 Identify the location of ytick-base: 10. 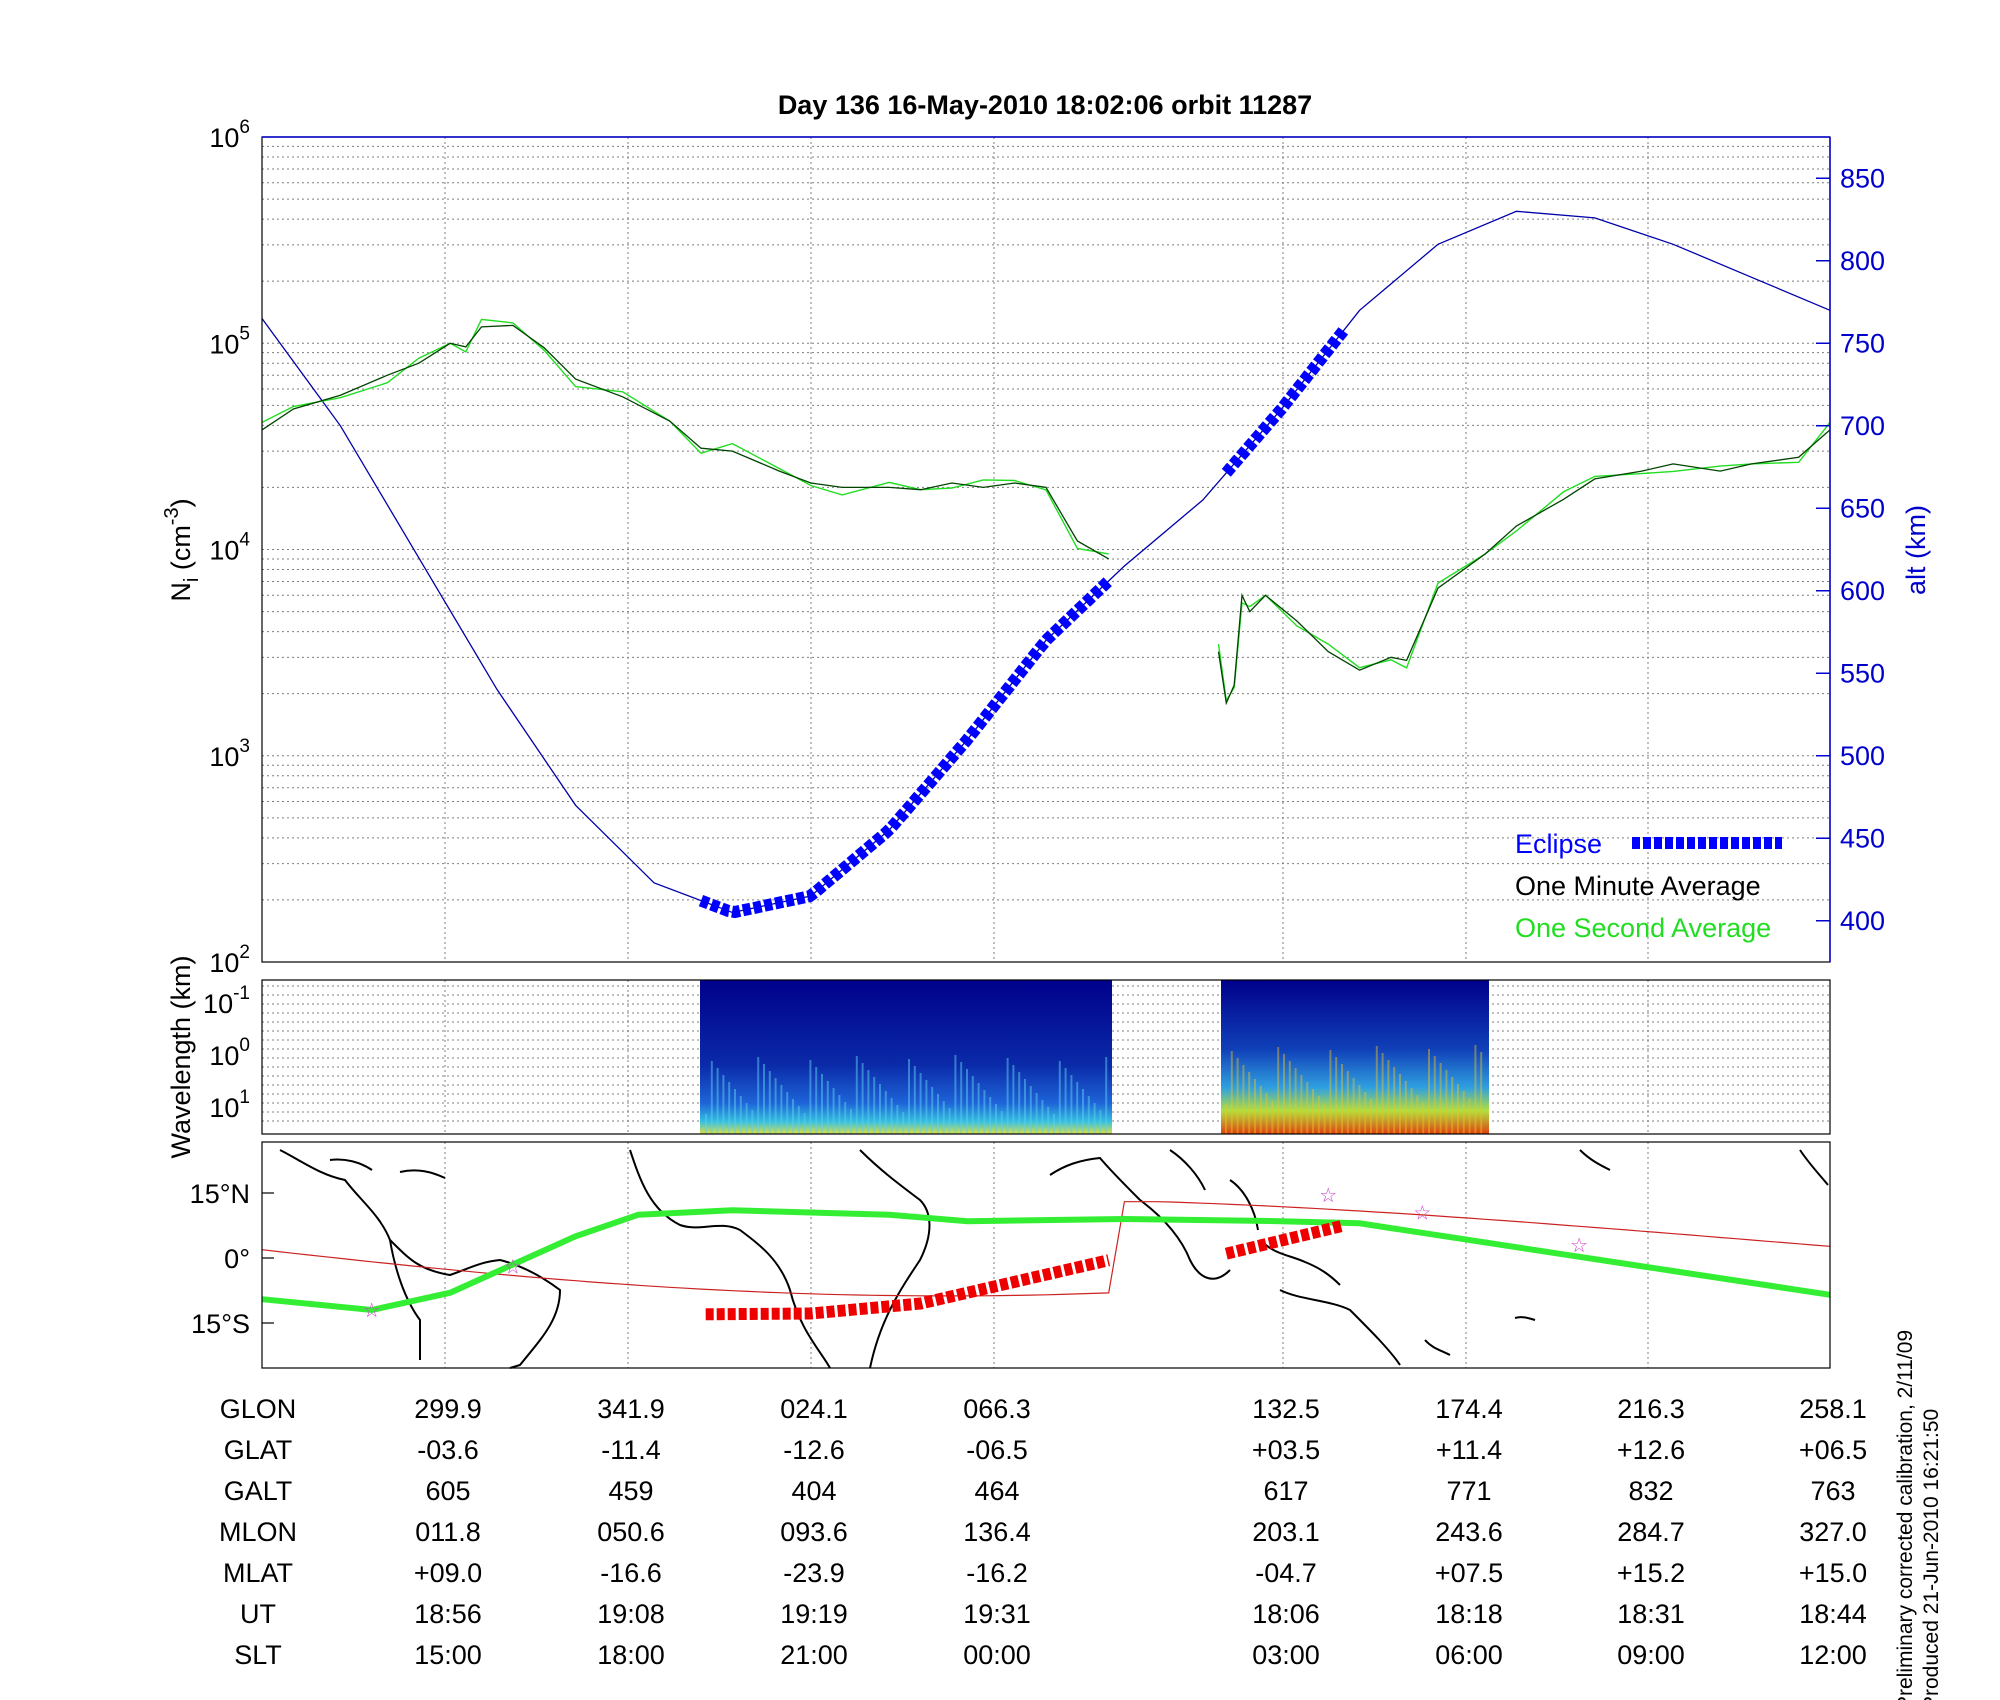
(224, 963).